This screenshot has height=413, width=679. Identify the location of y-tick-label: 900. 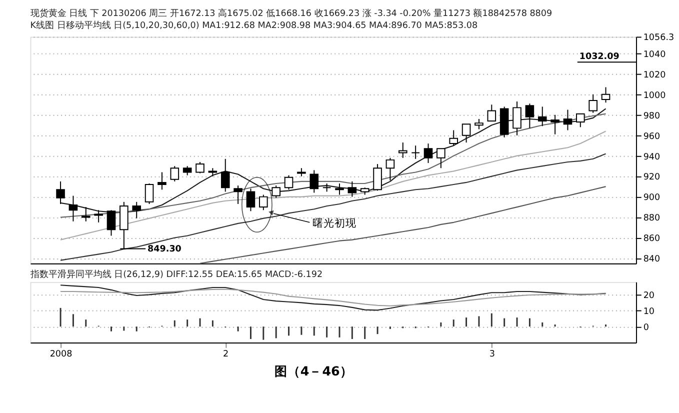
(651, 198).